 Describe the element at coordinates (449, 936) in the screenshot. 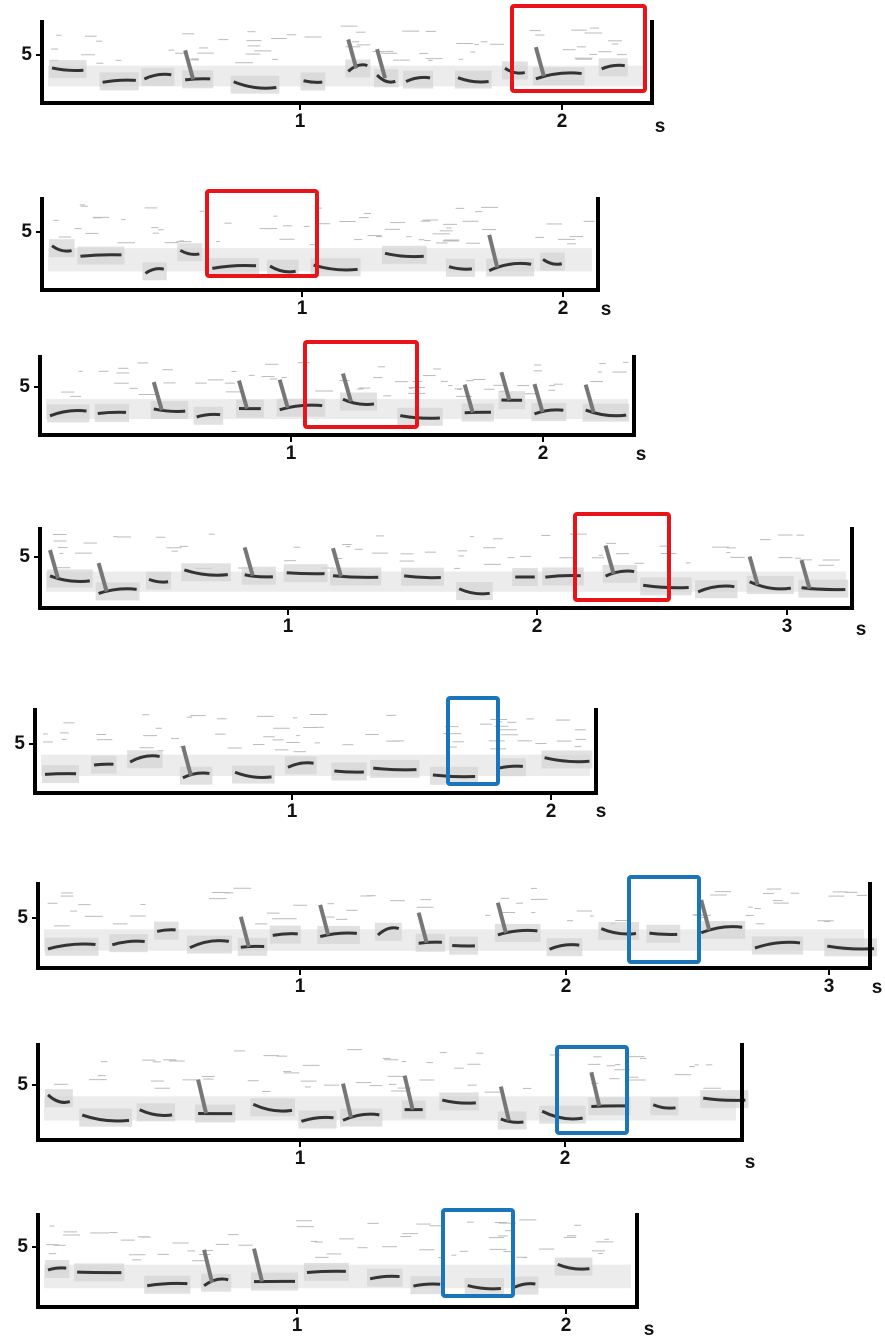

I see `spectrogram-panel: 5 1 2 3 s` at that location.